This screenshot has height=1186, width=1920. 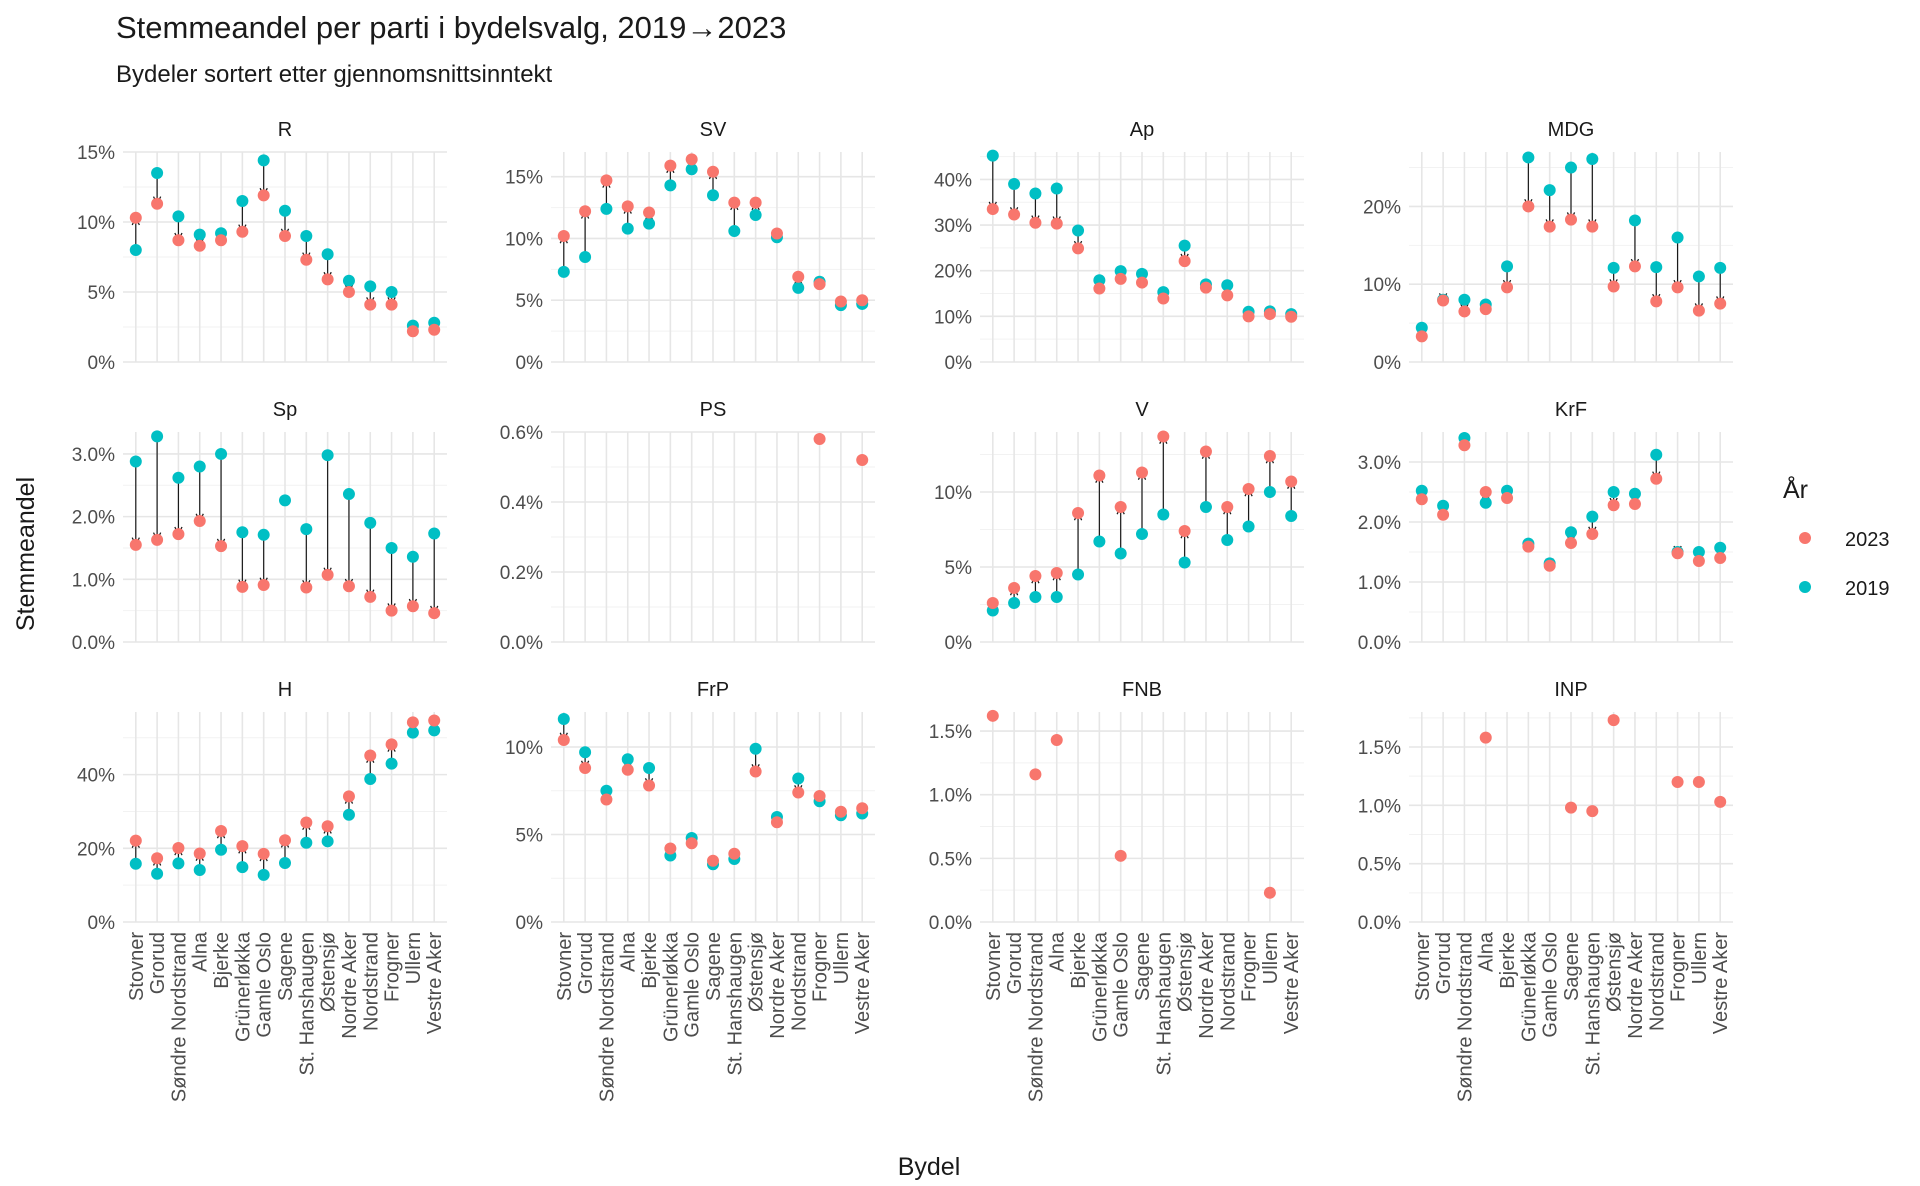 I want to click on panel-label-inp: INP, so click(x=1570, y=690).